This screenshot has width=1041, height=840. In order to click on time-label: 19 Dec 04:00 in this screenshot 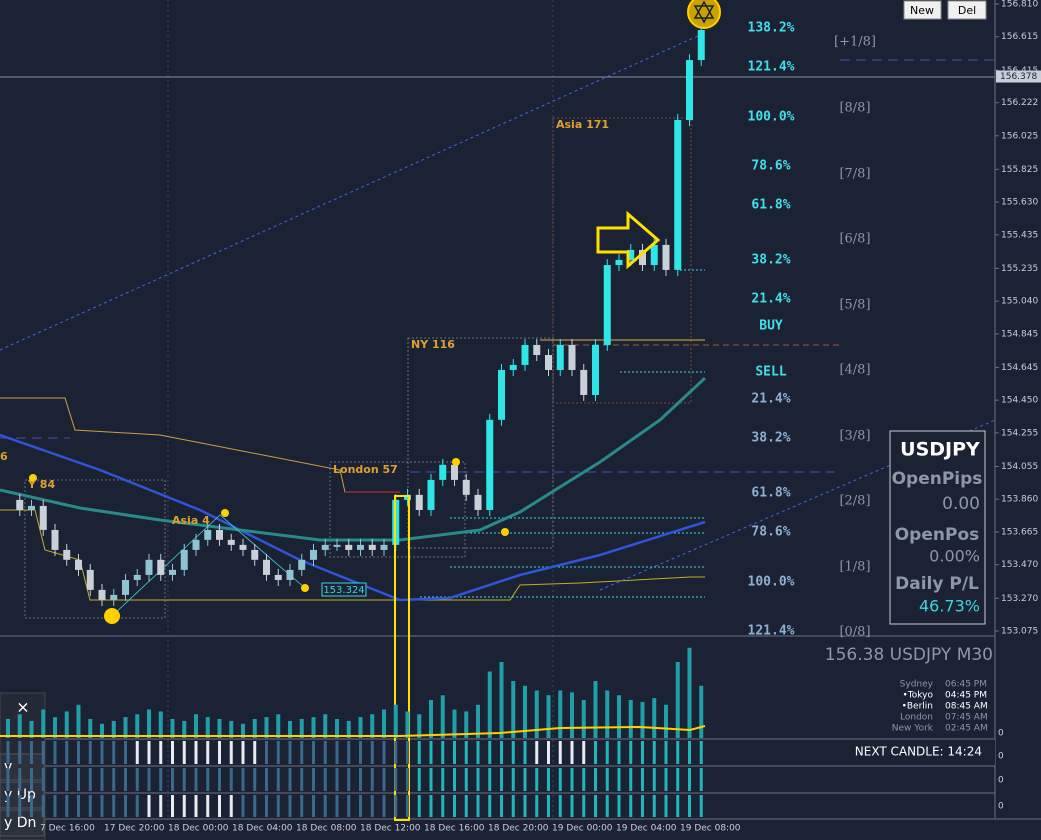, I will do `click(646, 829)`.